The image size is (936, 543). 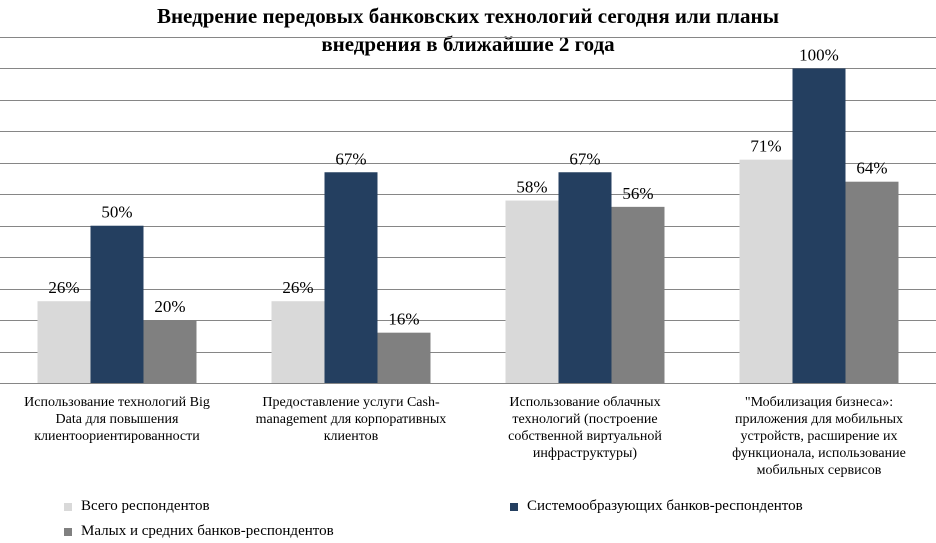 What do you see at coordinates (819, 402) in the screenshot?
I see `category-label-line: "Мобилизация бизнеса»:` at bounding box center [819, 402].